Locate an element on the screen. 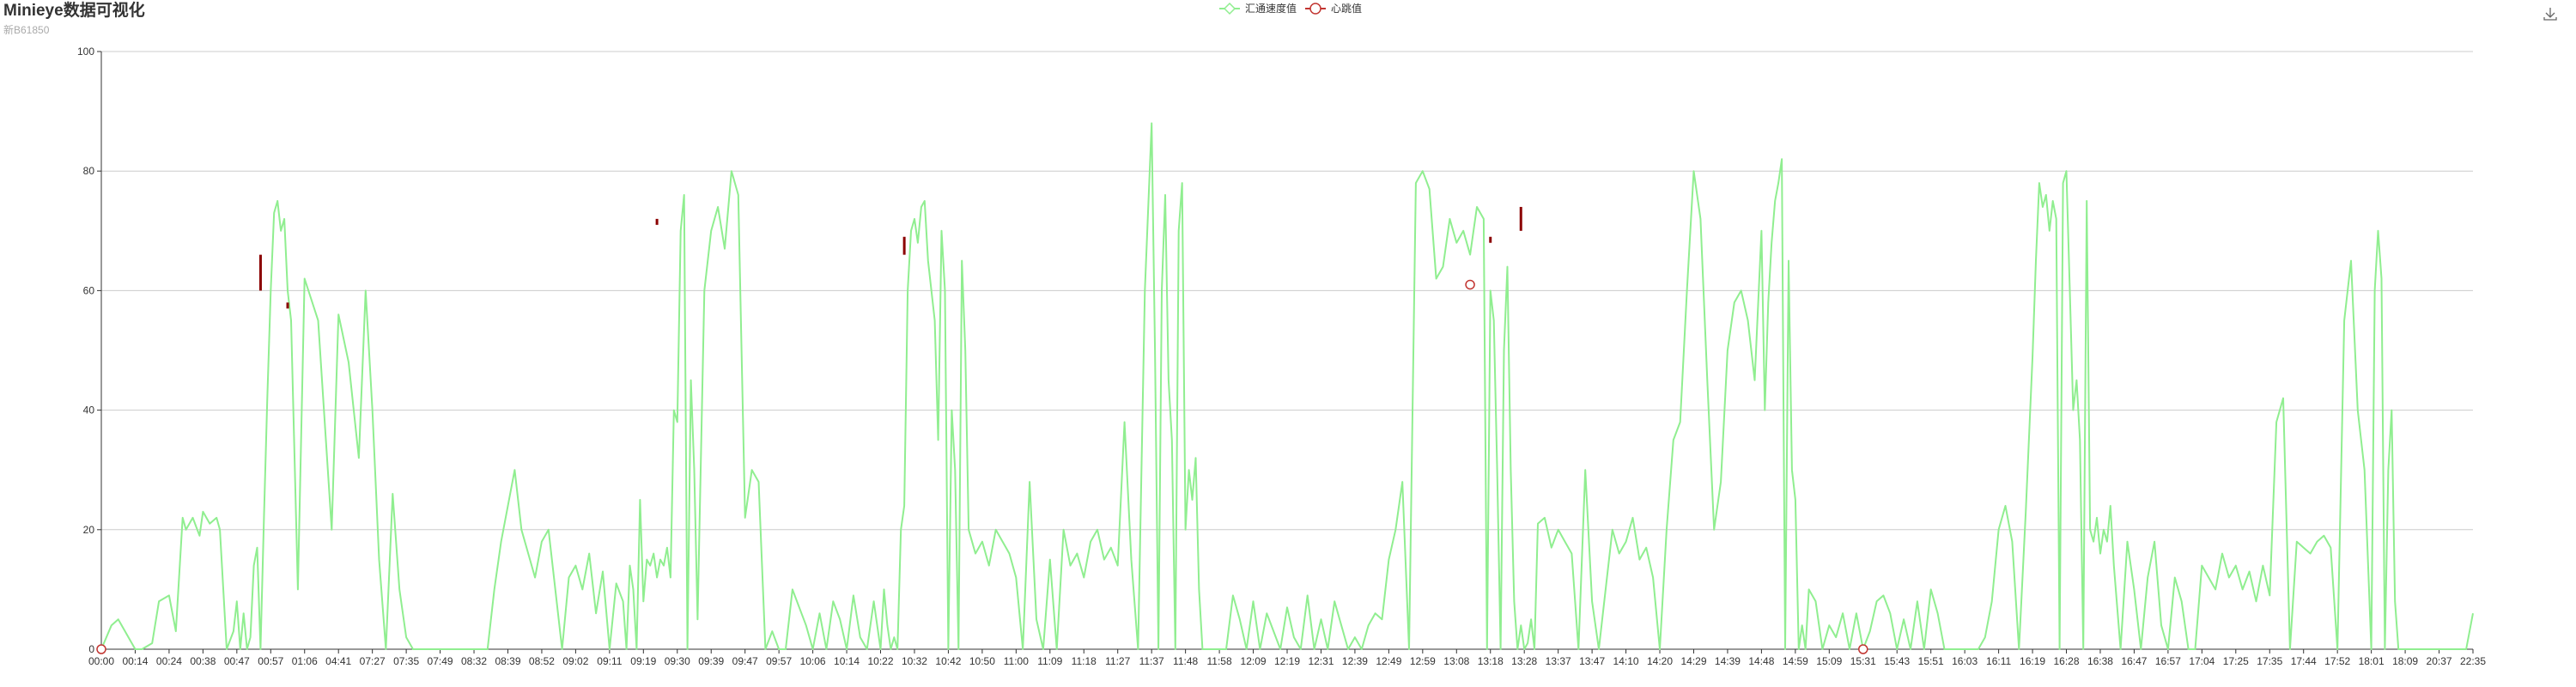 This screenshot has width=2576, height=687. x-tick-label: 08:32 is located at coordinates (474, 661).